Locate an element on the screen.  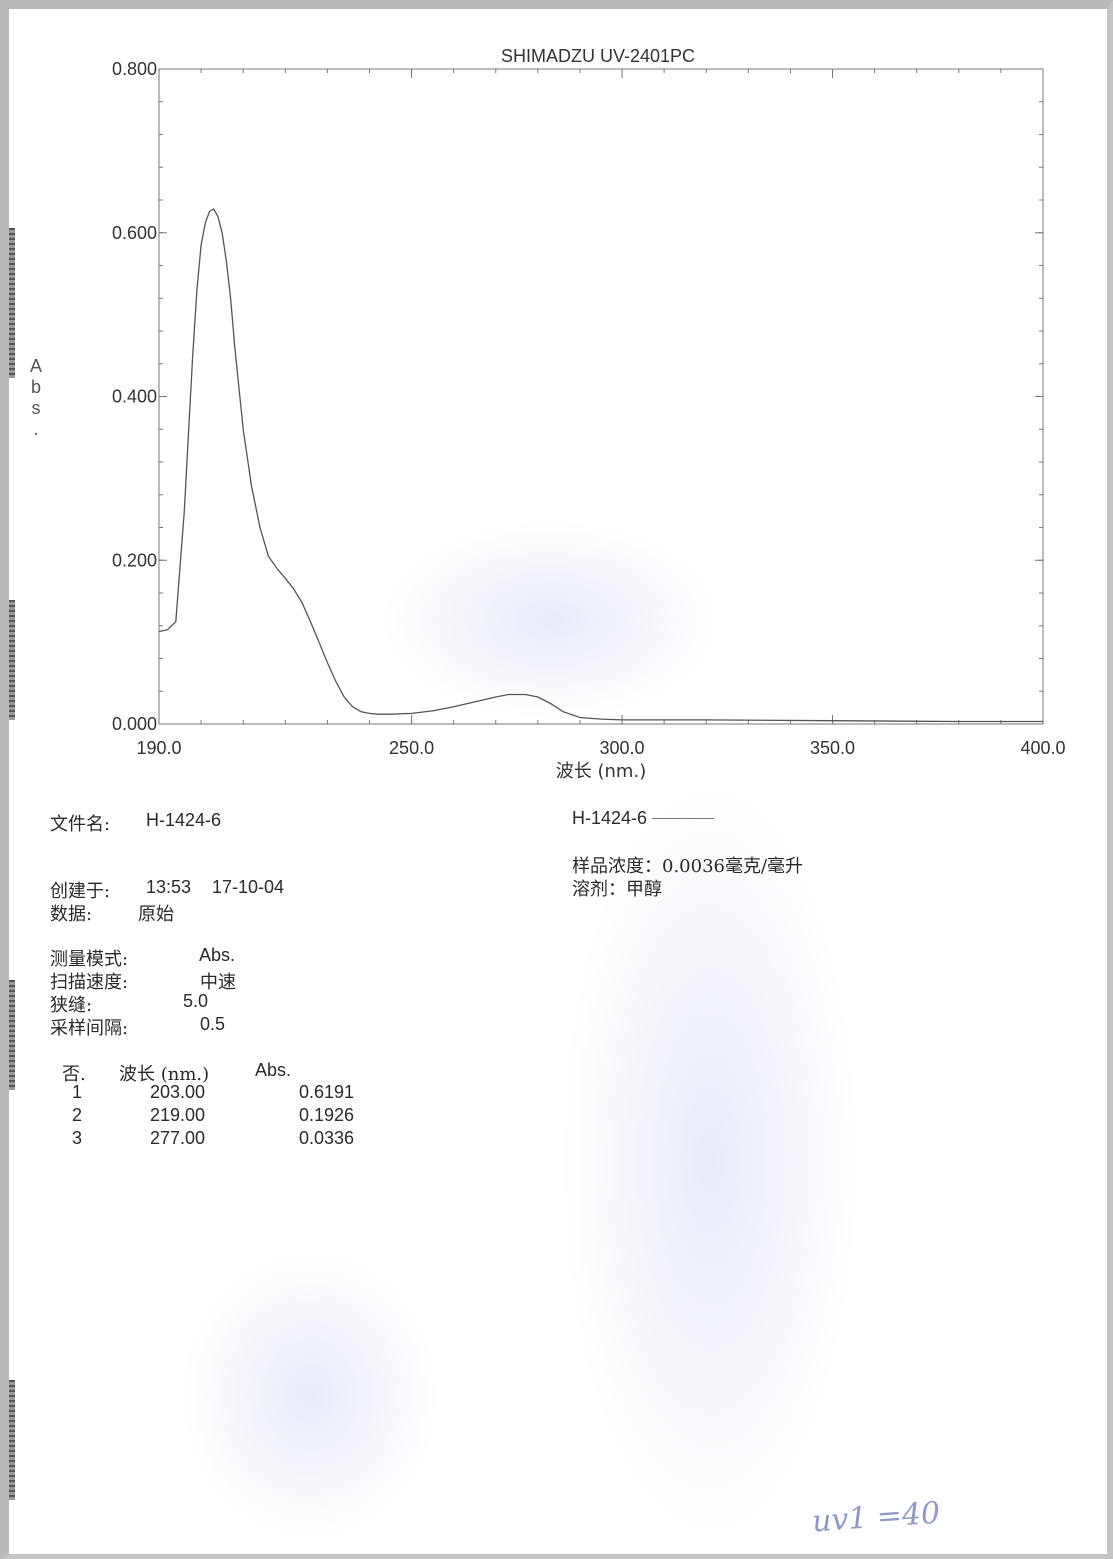
chart-title: SHIMADZU UV-2401PC is located at coordinates (598, 56).